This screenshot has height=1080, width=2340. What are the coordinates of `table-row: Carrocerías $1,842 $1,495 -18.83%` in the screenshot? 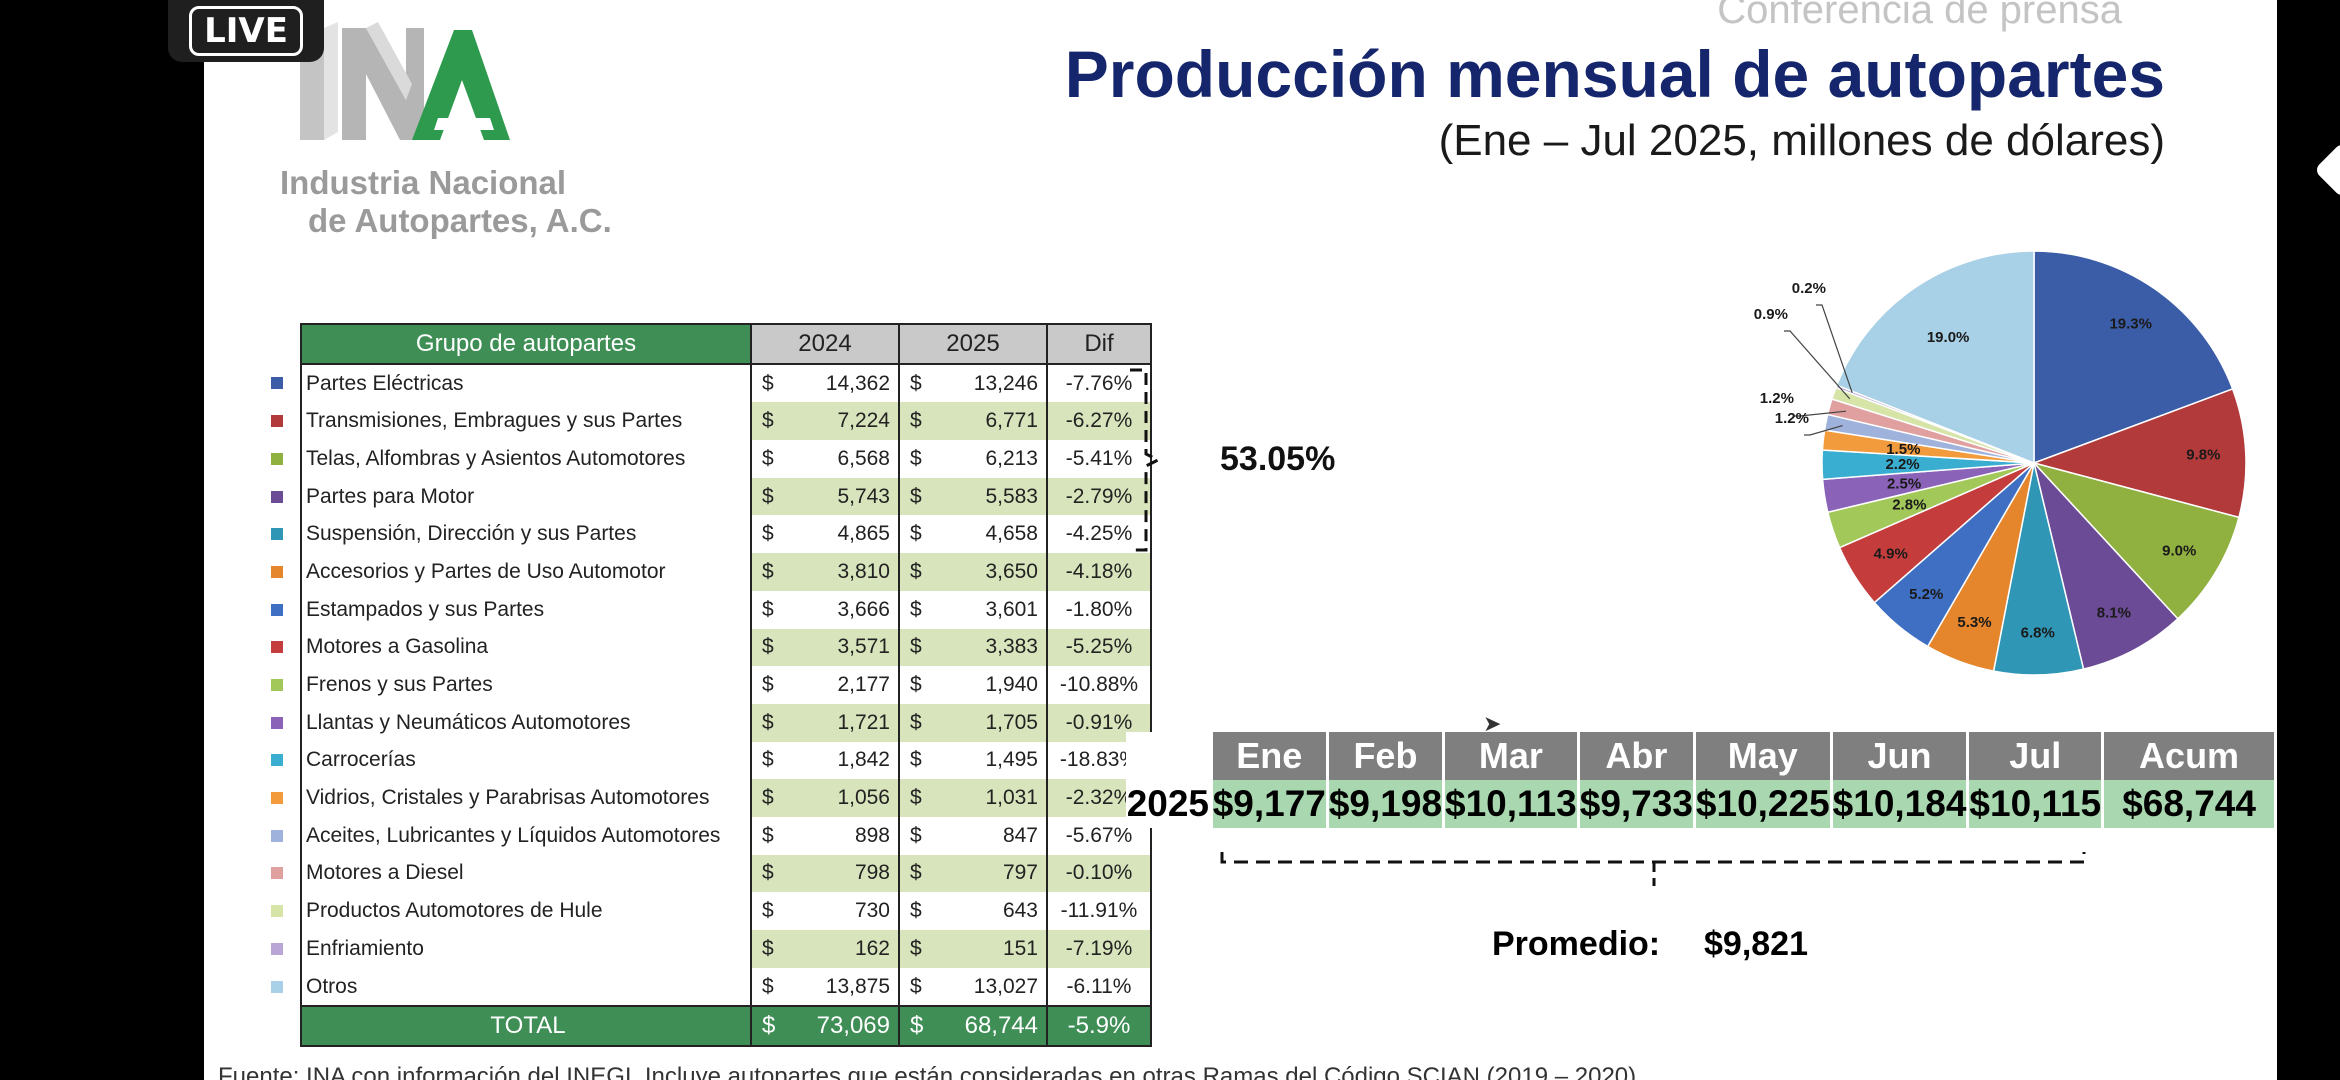 It's located at (703, 760).